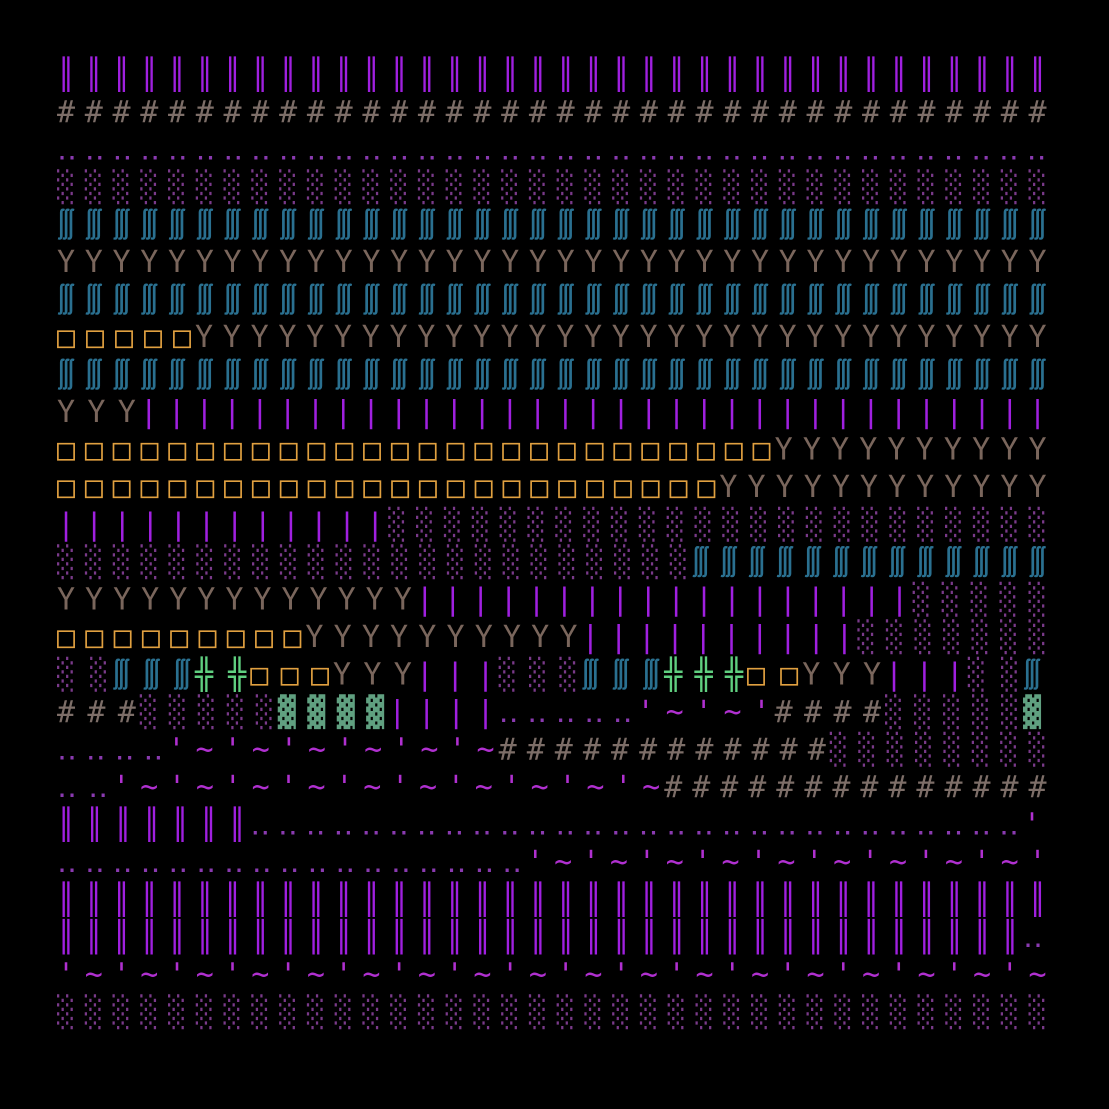  Describe the element at coordinates (869, 562) in the screenshot. I see `map-tiles: ∭∭∭∭∭∭∭∭∭∭∭∭∭` at that location.